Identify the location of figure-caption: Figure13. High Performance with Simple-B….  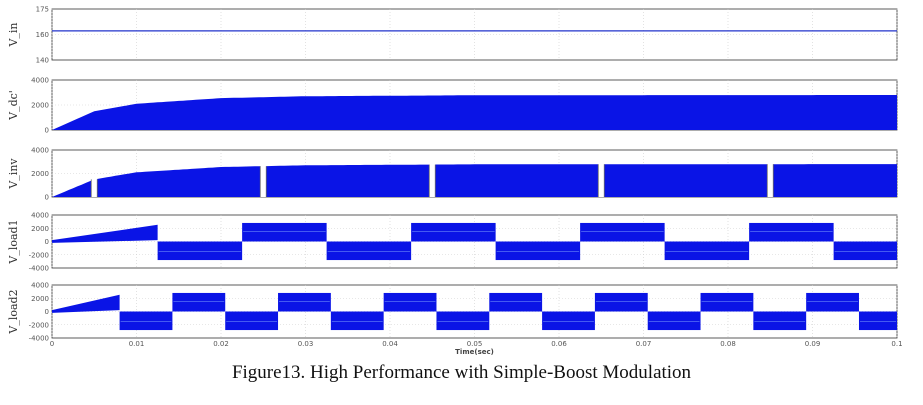
(461, 372).